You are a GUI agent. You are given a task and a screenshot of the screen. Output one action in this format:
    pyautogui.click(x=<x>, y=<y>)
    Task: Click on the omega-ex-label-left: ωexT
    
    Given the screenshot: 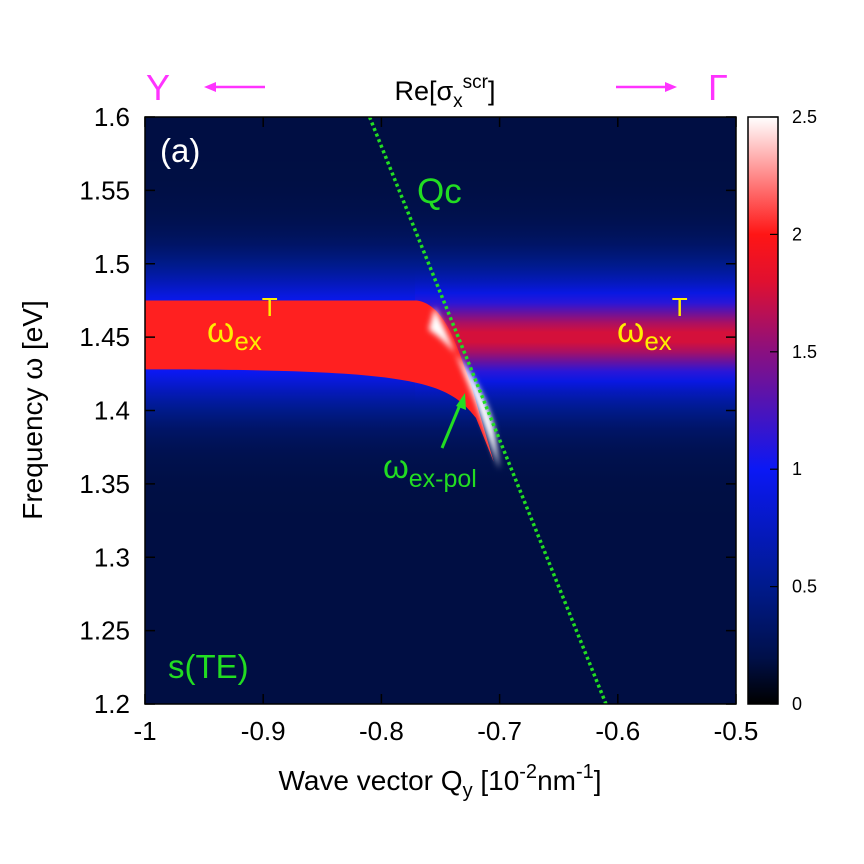 What is the action you would take?
    pyautogui.click(x=242, y=324)
    